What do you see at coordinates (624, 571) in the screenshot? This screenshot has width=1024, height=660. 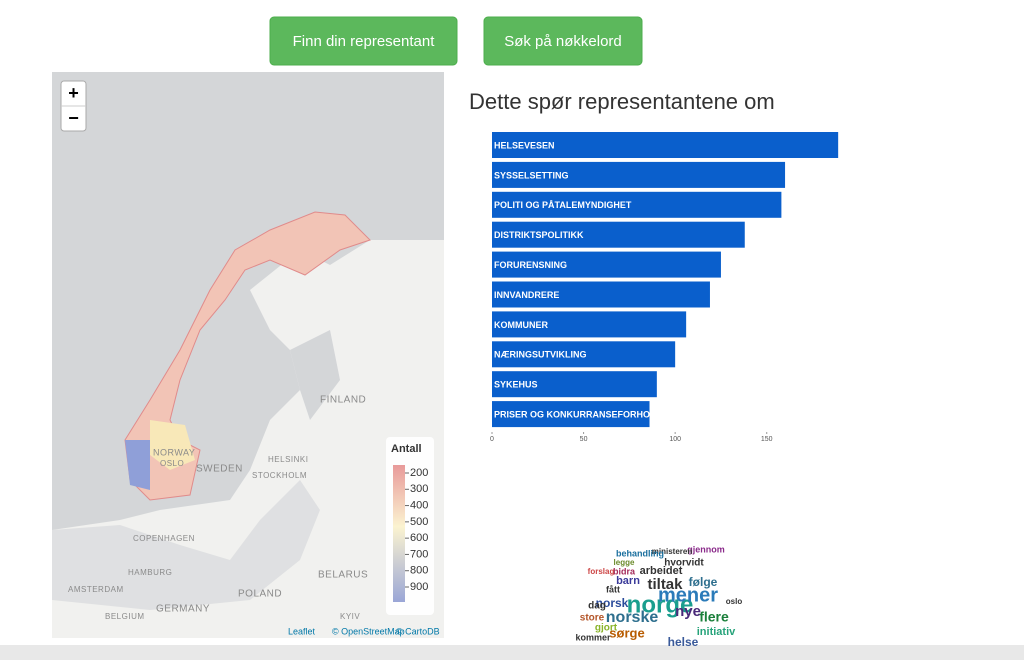 I see `word: bidra` at bounding box center [624, 571].